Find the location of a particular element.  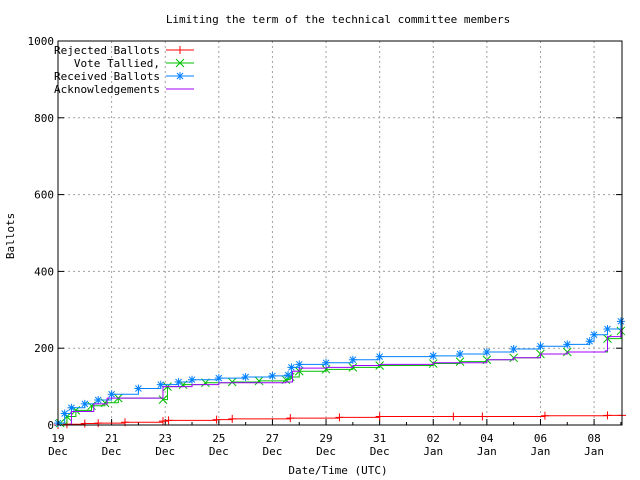

x-axis-label: Date/Time (UTC) is located at coordinates (337, 470).